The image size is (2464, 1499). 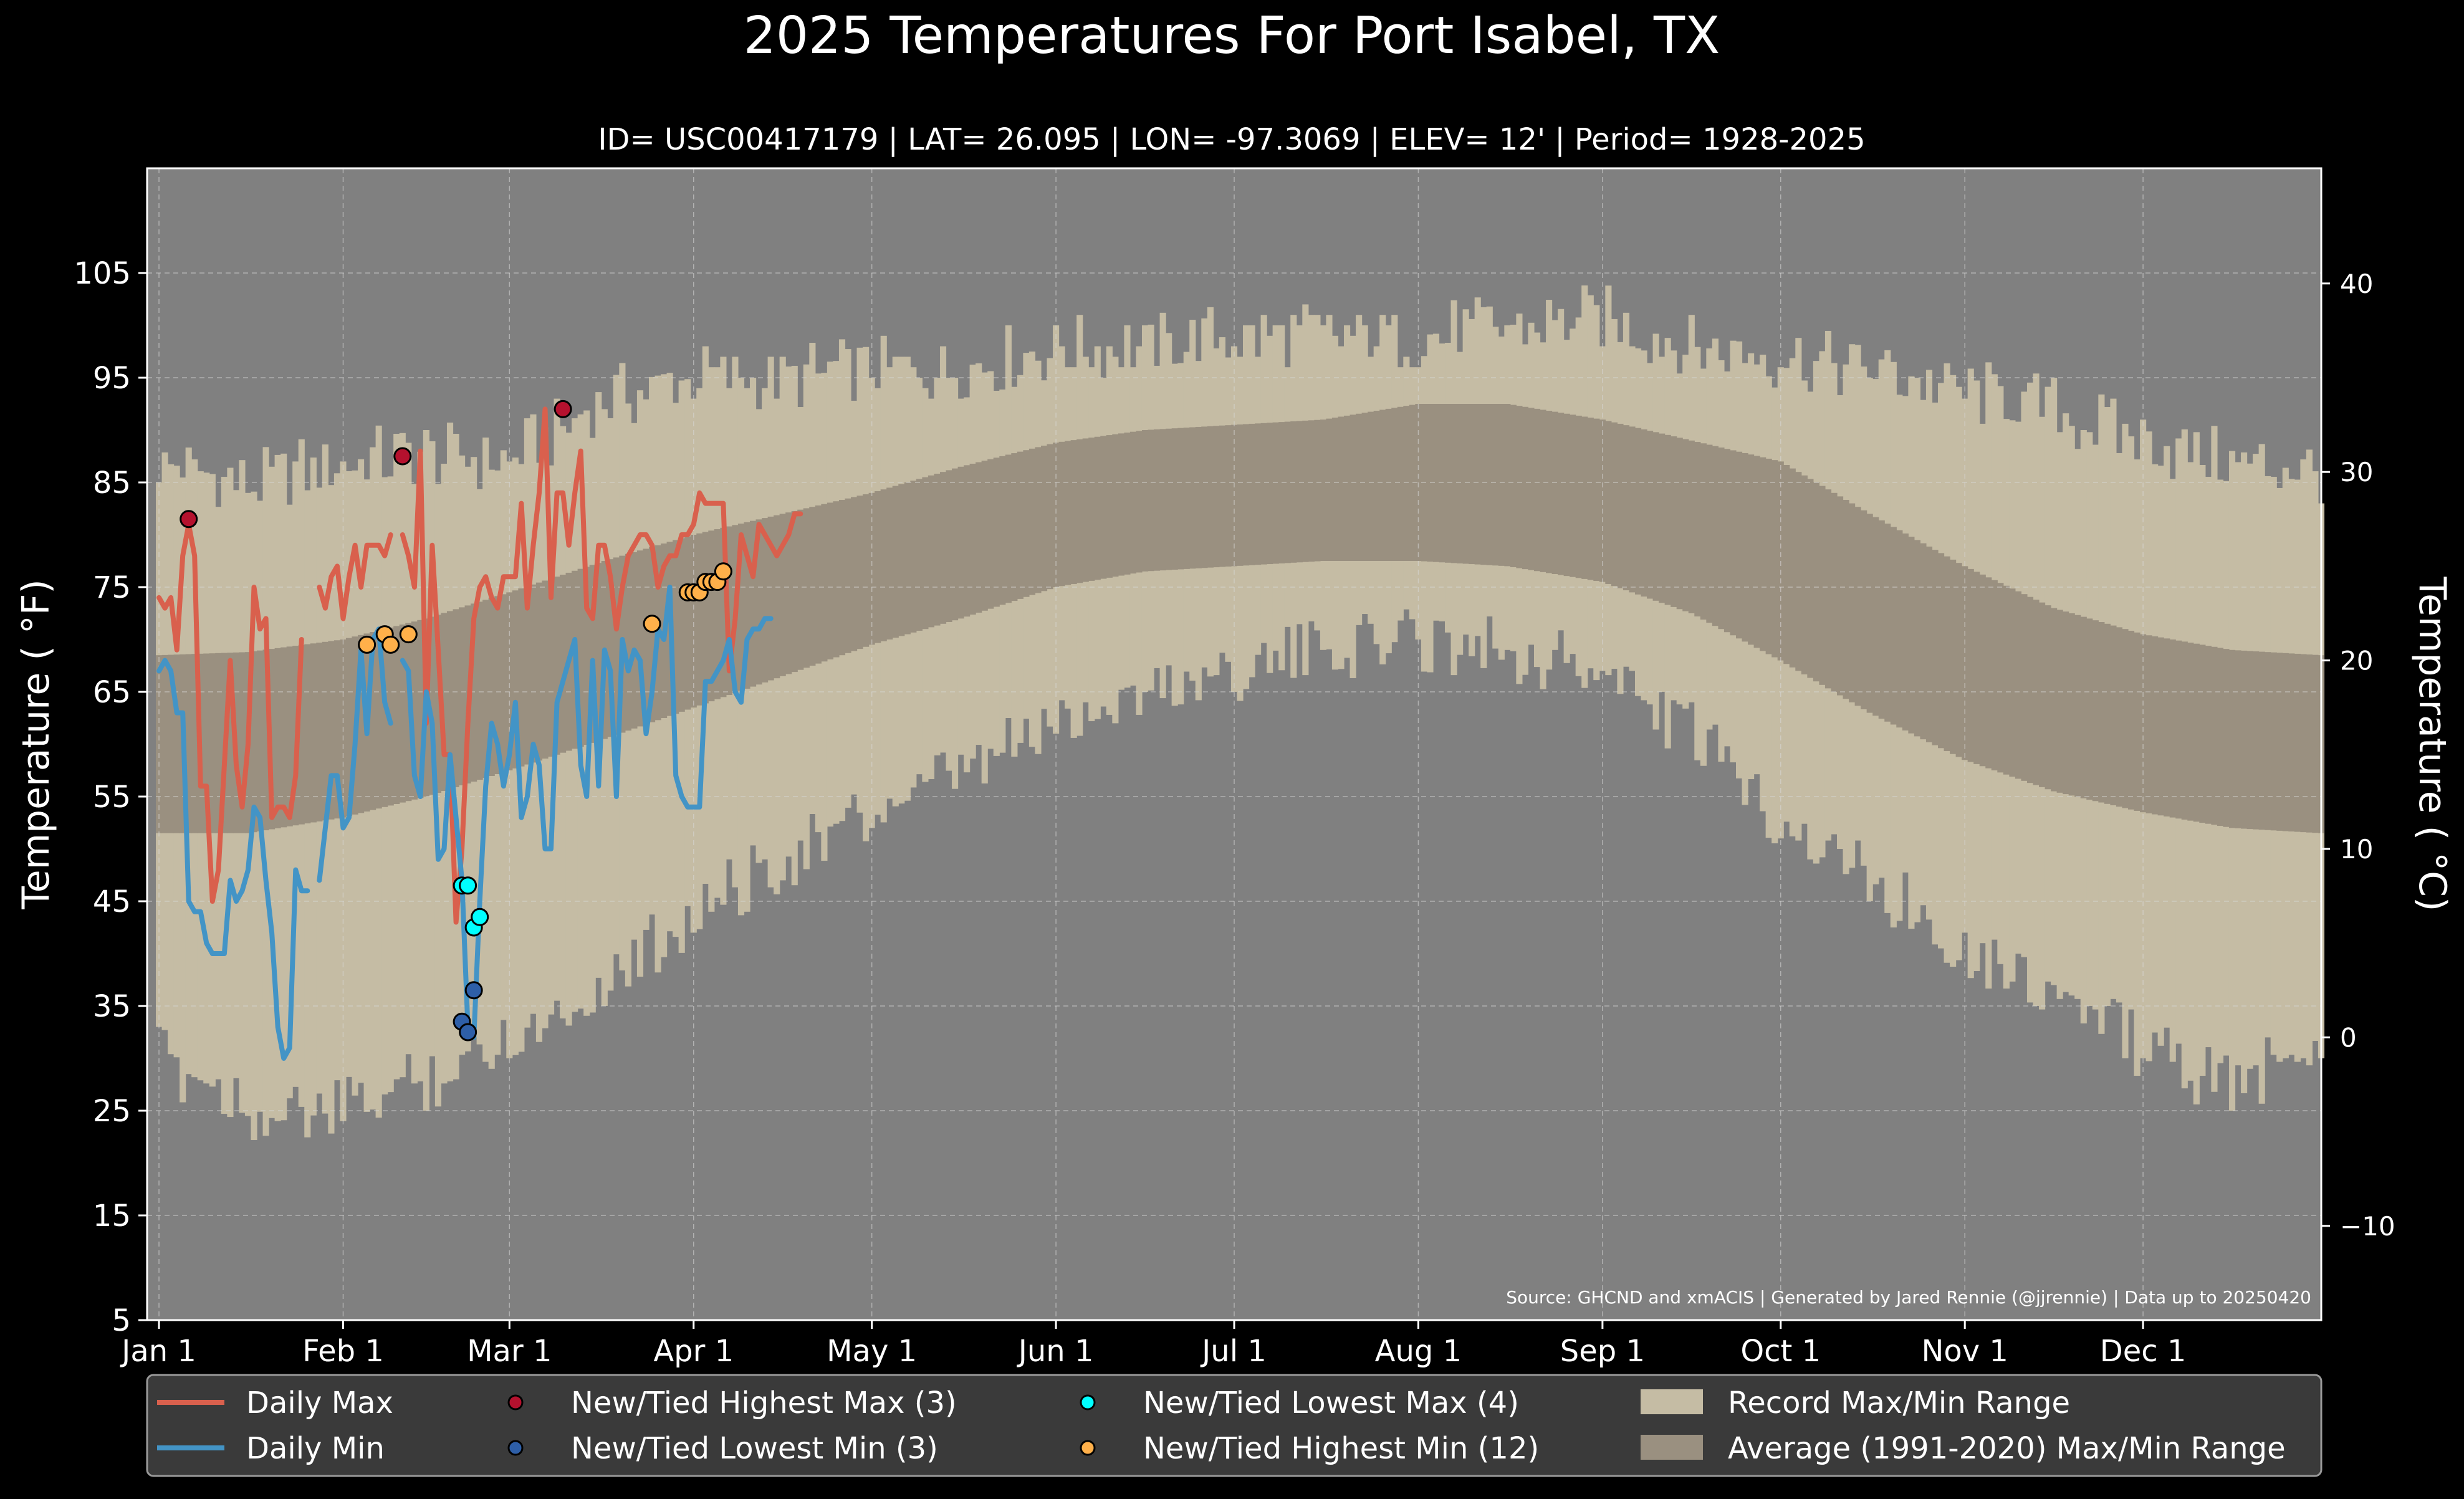 What do you see at coordinates (1780, 1351) in the screenshot?
I see `x-tick-label: Oct 1` at bounding box center [1780, 1351].